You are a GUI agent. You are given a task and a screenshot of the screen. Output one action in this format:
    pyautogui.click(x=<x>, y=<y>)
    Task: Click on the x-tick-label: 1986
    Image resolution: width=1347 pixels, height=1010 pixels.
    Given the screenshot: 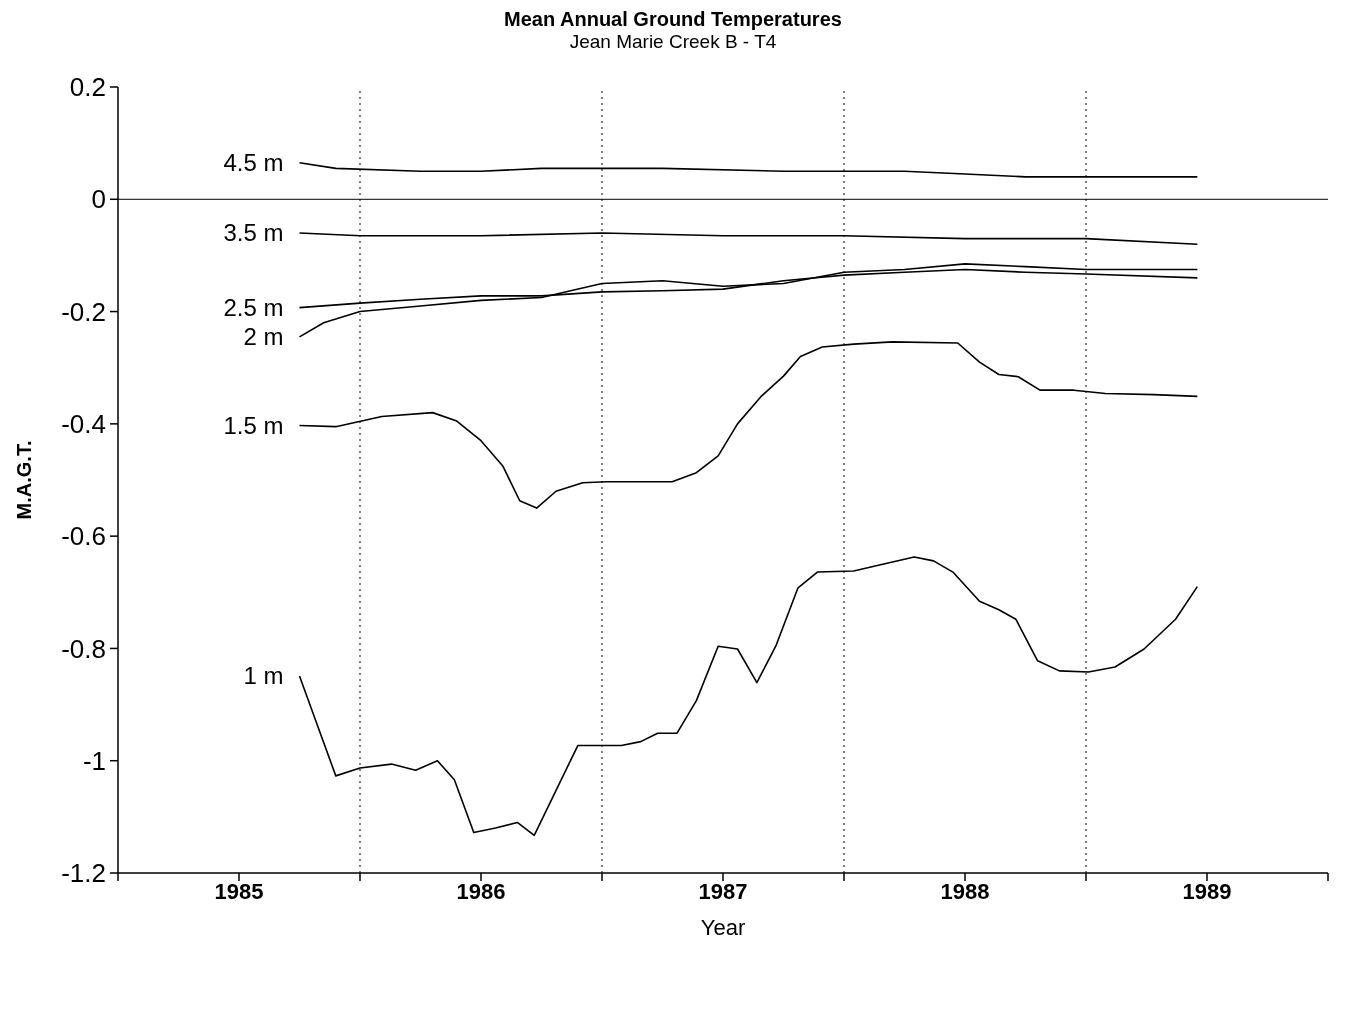 What is the action you would take?
    pyautogui.click(x=481, y=891)
    